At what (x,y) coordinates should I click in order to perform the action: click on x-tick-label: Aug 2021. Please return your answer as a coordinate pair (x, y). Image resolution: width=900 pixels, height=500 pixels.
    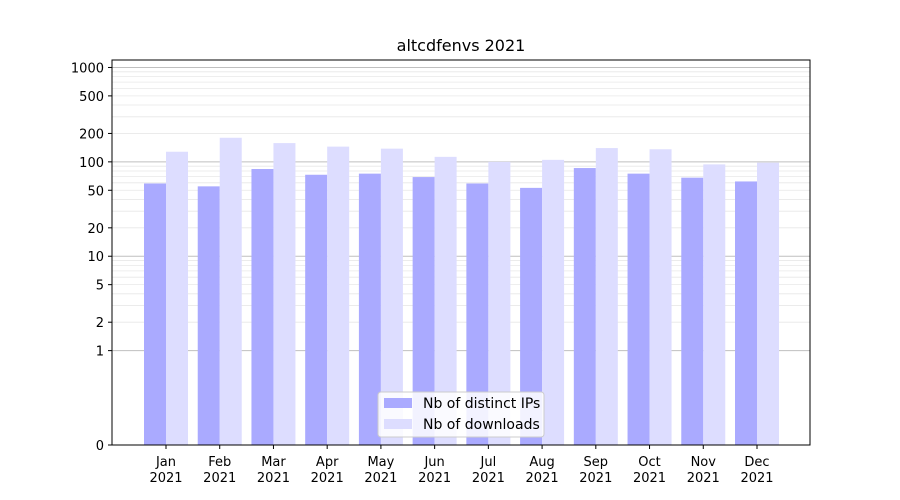
    Looking at the image, I should click on (542, 470).